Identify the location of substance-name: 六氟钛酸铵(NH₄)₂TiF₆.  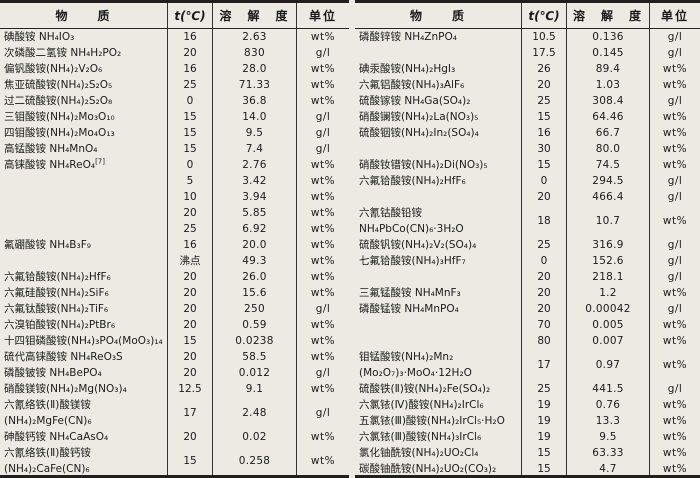
(56, 309).